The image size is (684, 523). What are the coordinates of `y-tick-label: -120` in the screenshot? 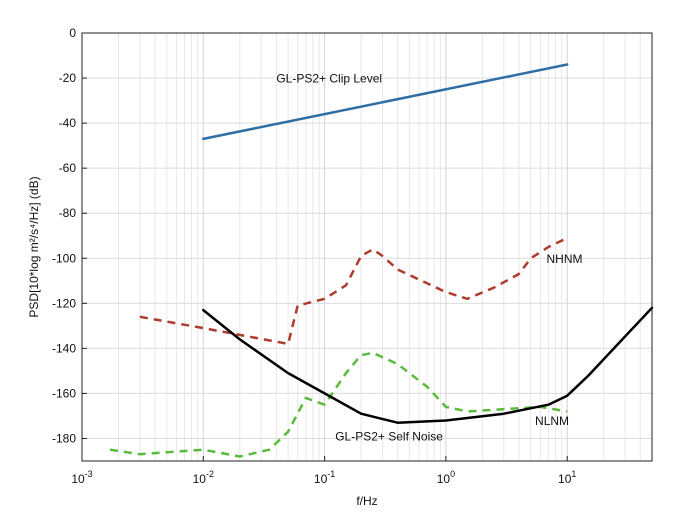 It's located at (64, 303).